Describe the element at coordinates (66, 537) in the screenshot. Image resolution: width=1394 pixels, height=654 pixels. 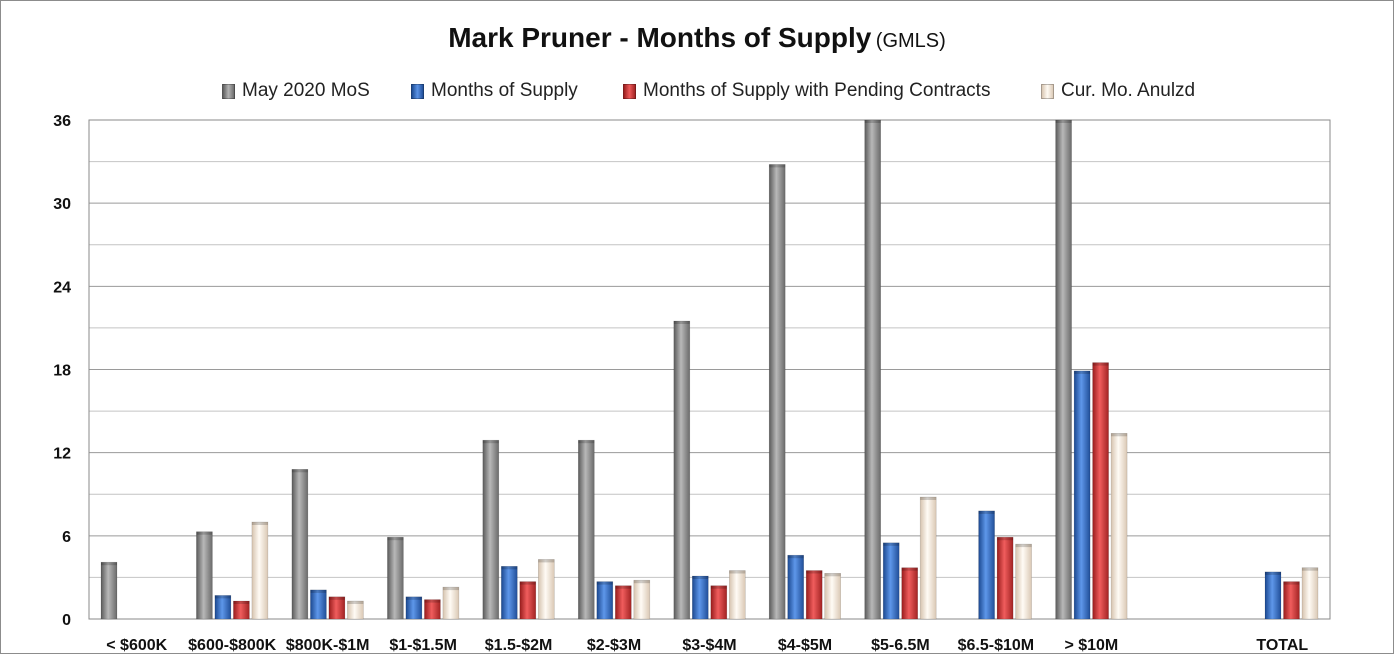
I see `y-tick-label: 6` at that location.